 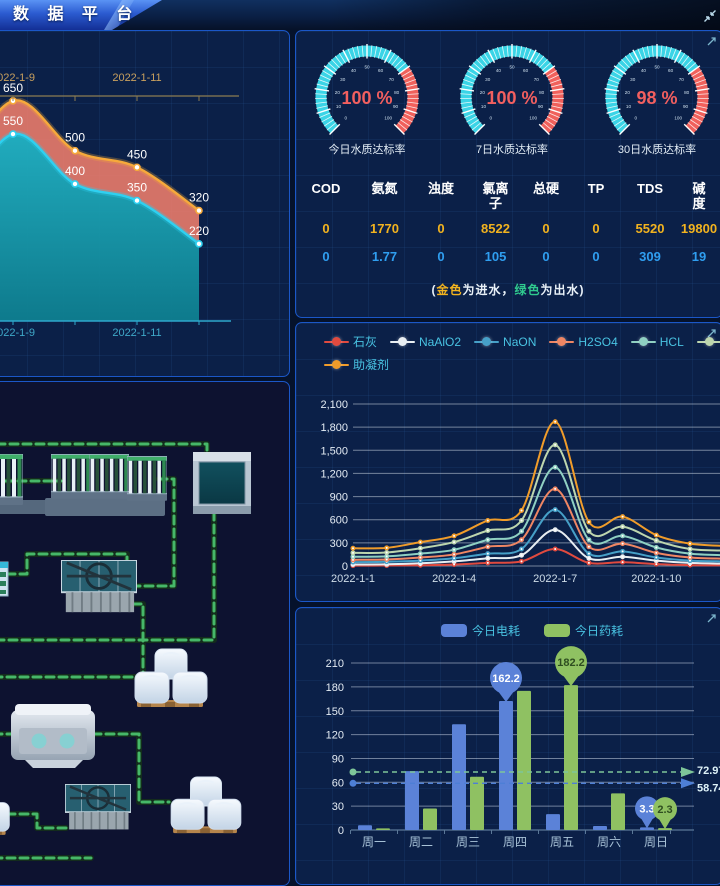 I want to click on table-header-cell: COD, so click(x=326, y=198).